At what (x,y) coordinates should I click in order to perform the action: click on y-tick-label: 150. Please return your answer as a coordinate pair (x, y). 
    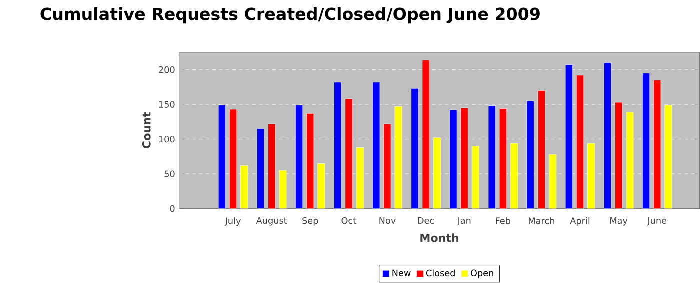
    Looking at the image, I should click on (167, 104).